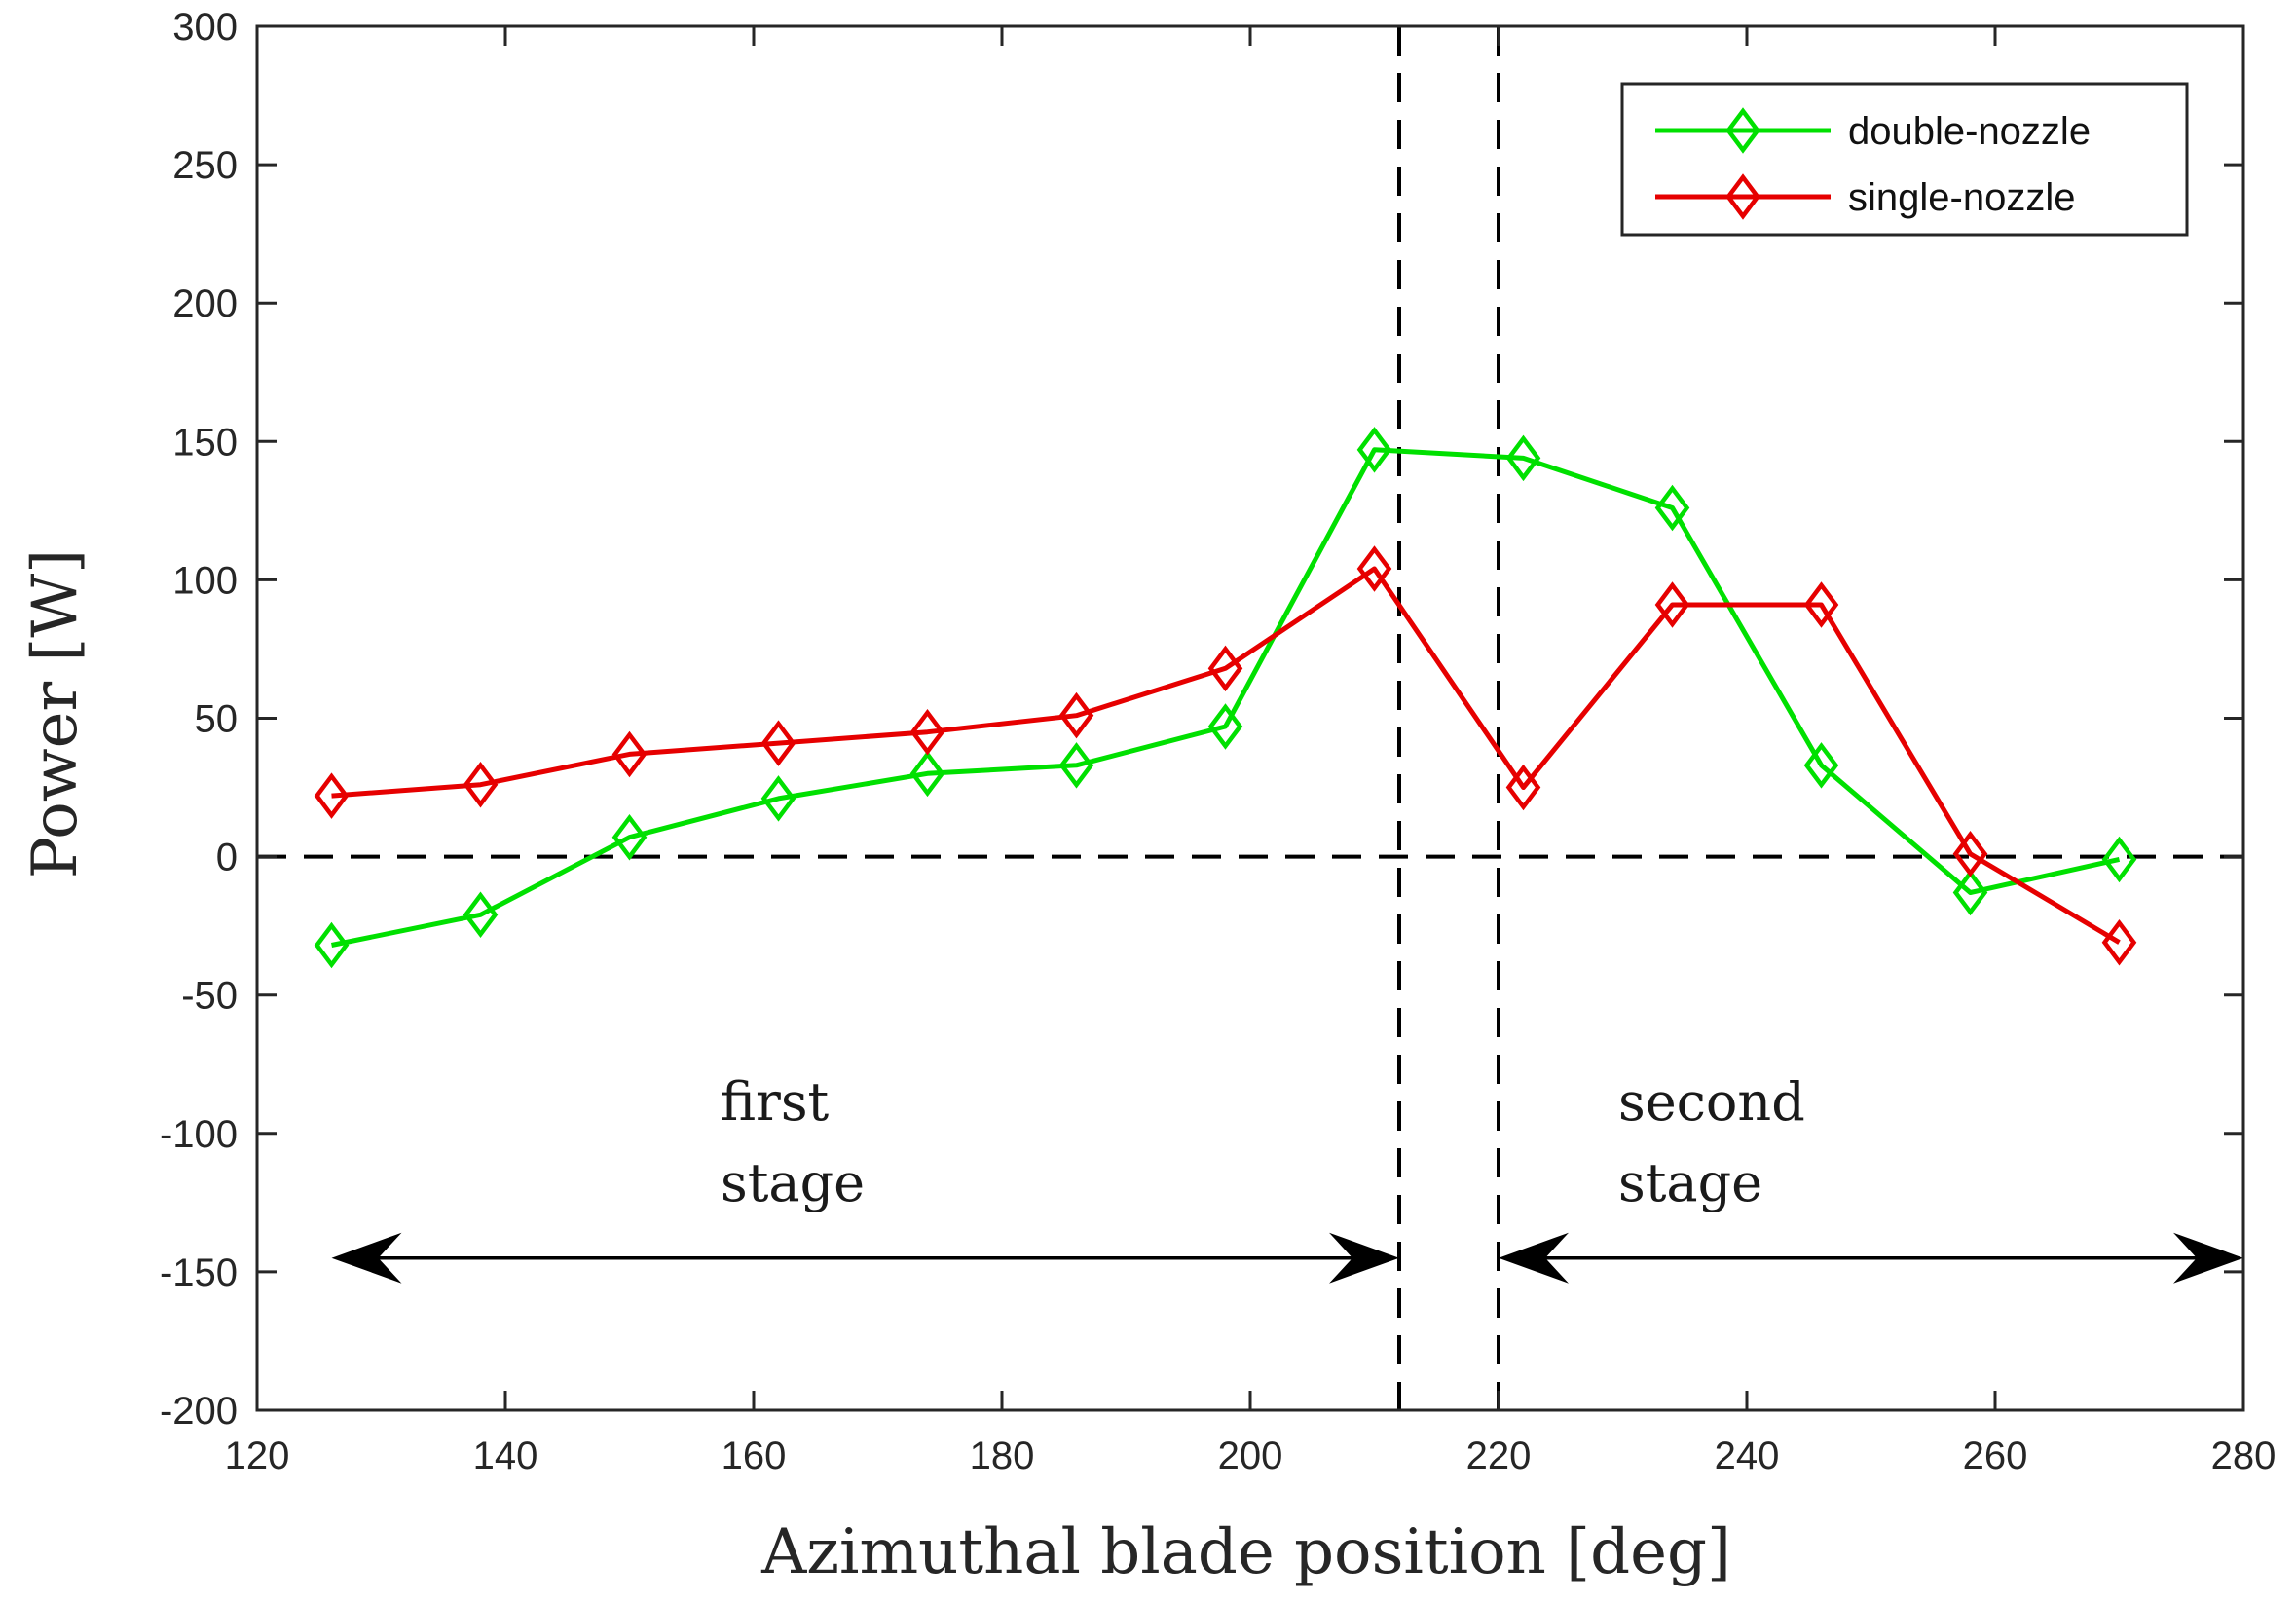 The width and height of the screenshot is (2296, 1604). What do you see at coordinates (1712, 1102) in the screenshot?
I see `second-stage-line1: second` at bounding box center [1712, 1102].